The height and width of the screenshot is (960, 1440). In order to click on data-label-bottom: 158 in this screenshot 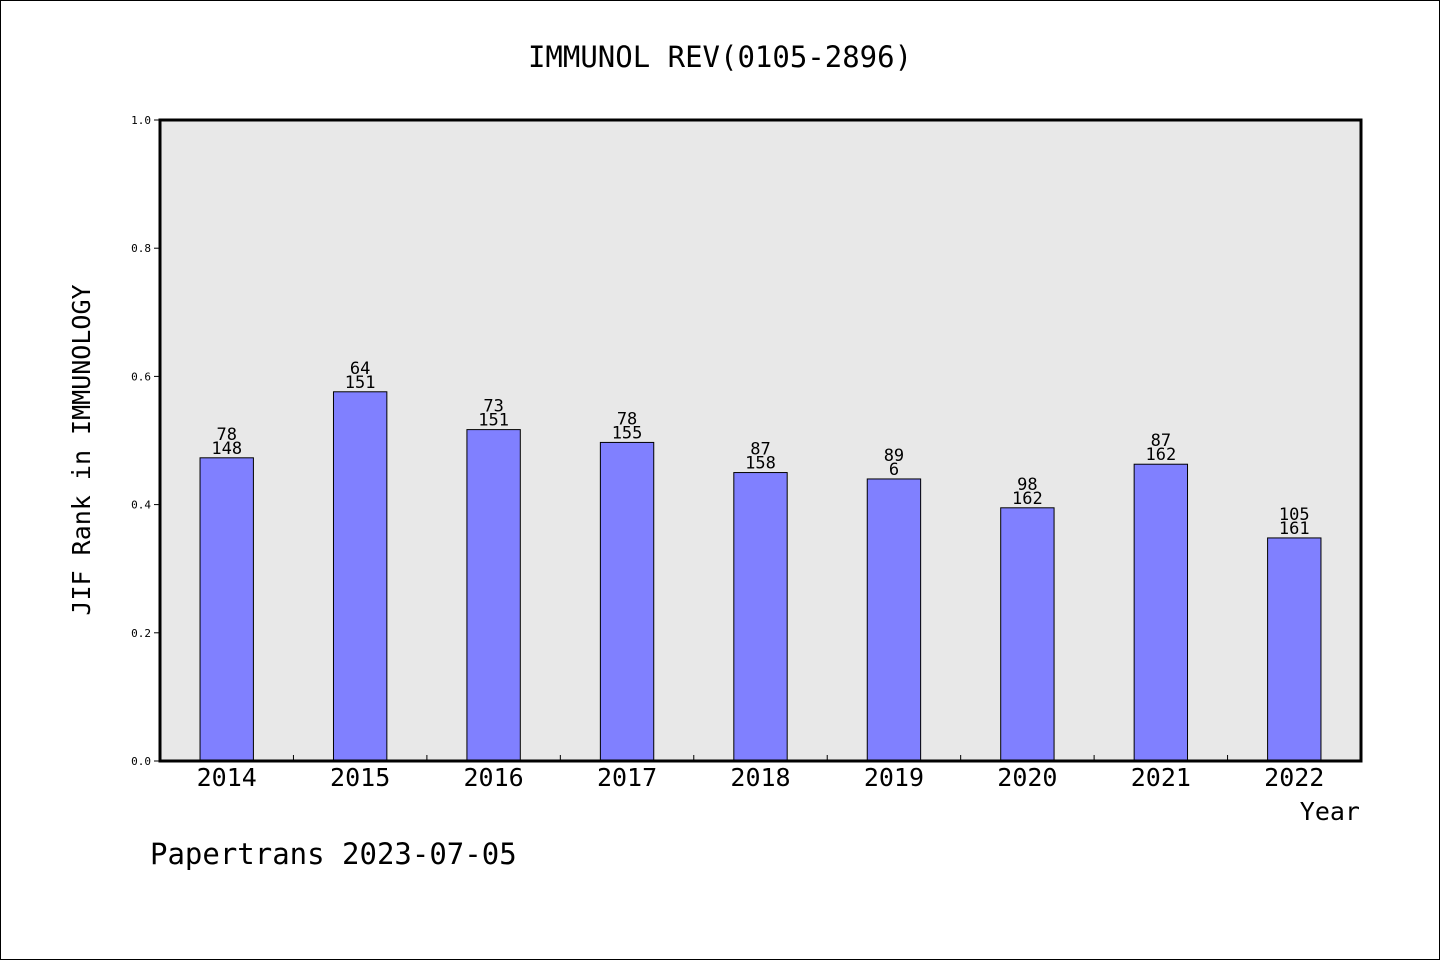, I will do `click(760, 464)`.